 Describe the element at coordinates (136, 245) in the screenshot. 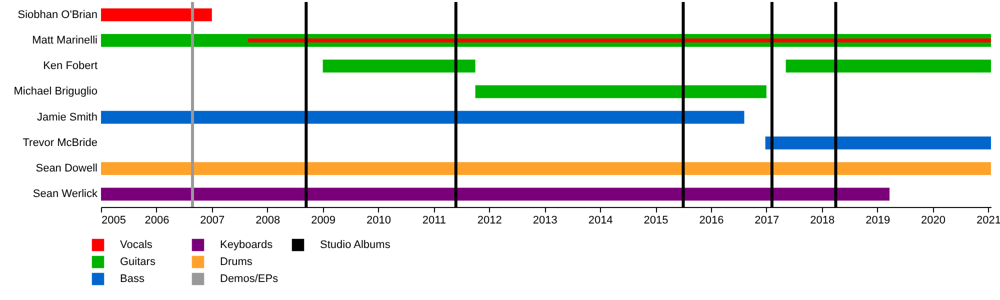

I see `legend-label: Vocals` at that location.